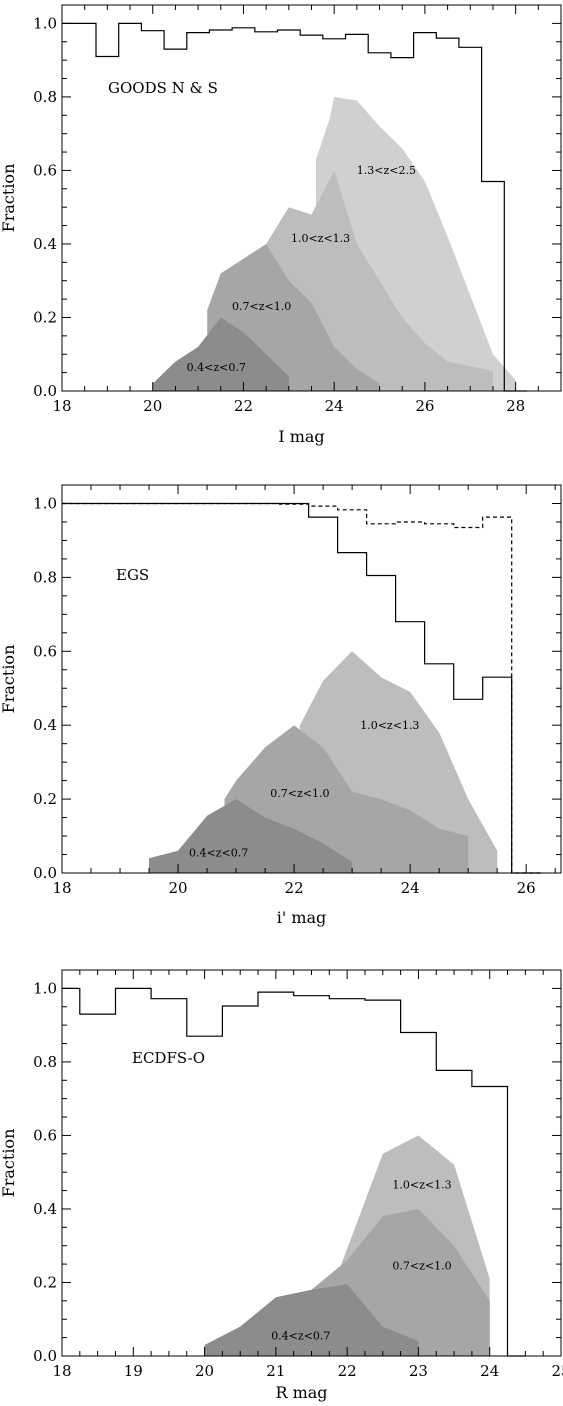 The image size is (563, 1406). Describe the element at coordinates (361, 1261) in the screenshot. I see `panel-ecdfs-region-labels: 1.0<z<1.3 0.7<z<1.0 0.4<z<0.7` at that location.